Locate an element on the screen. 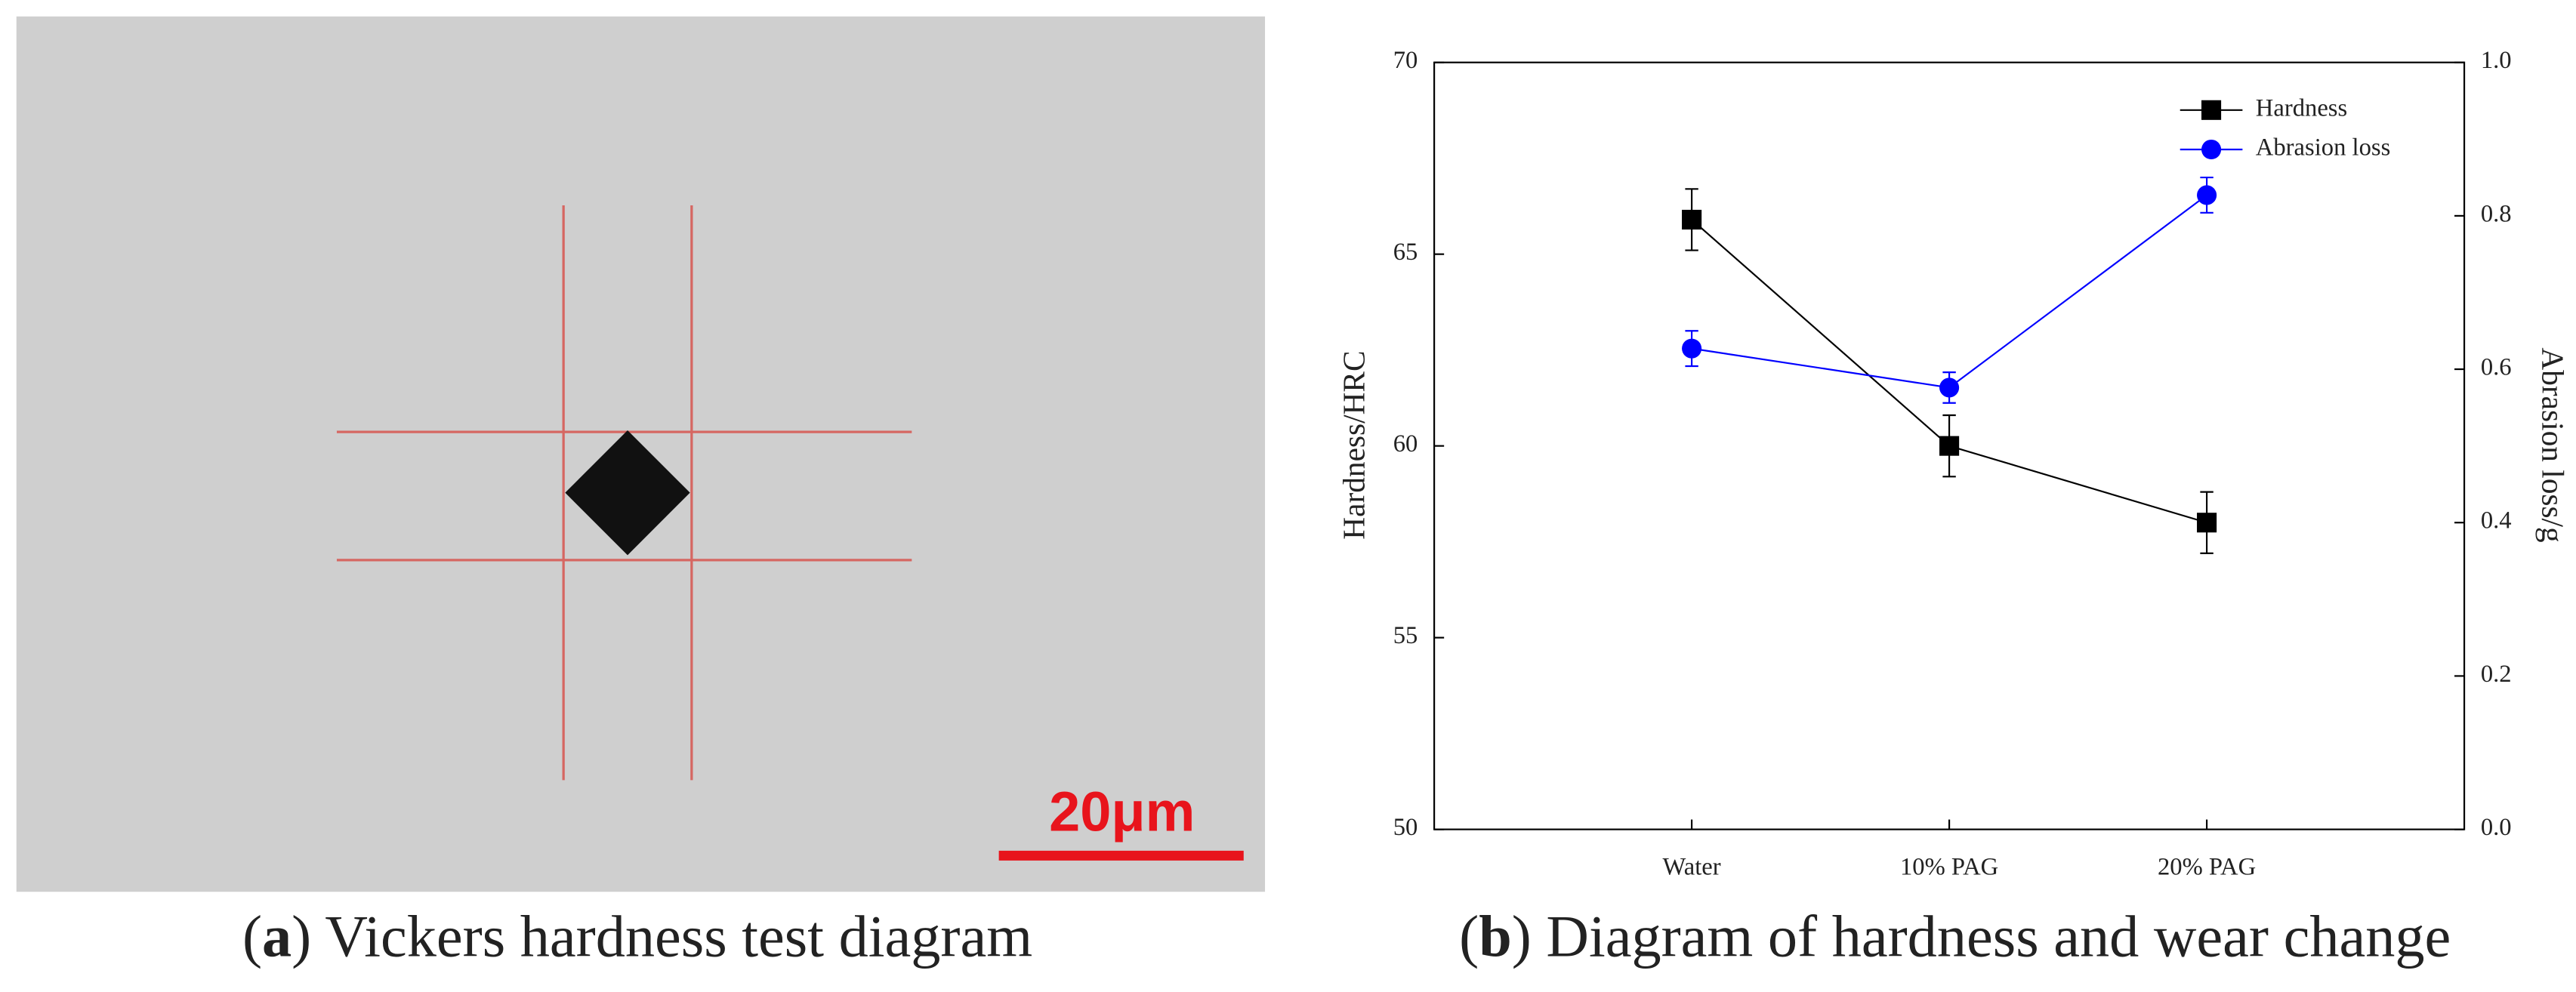 This screenshot has height=992, width=2576. y2-tick-label: 0.0 is located at coordinates (2496, 828).